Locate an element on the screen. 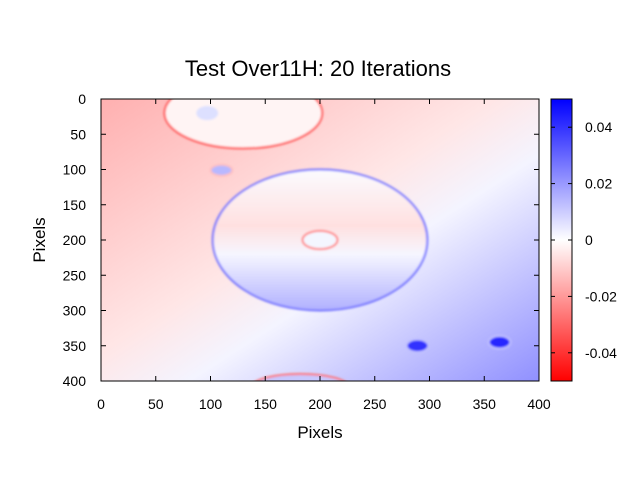 The width and height of the screenshot is (640, 485). colorbar-tick-label: 0.04 is located at coordinates (598, 127).